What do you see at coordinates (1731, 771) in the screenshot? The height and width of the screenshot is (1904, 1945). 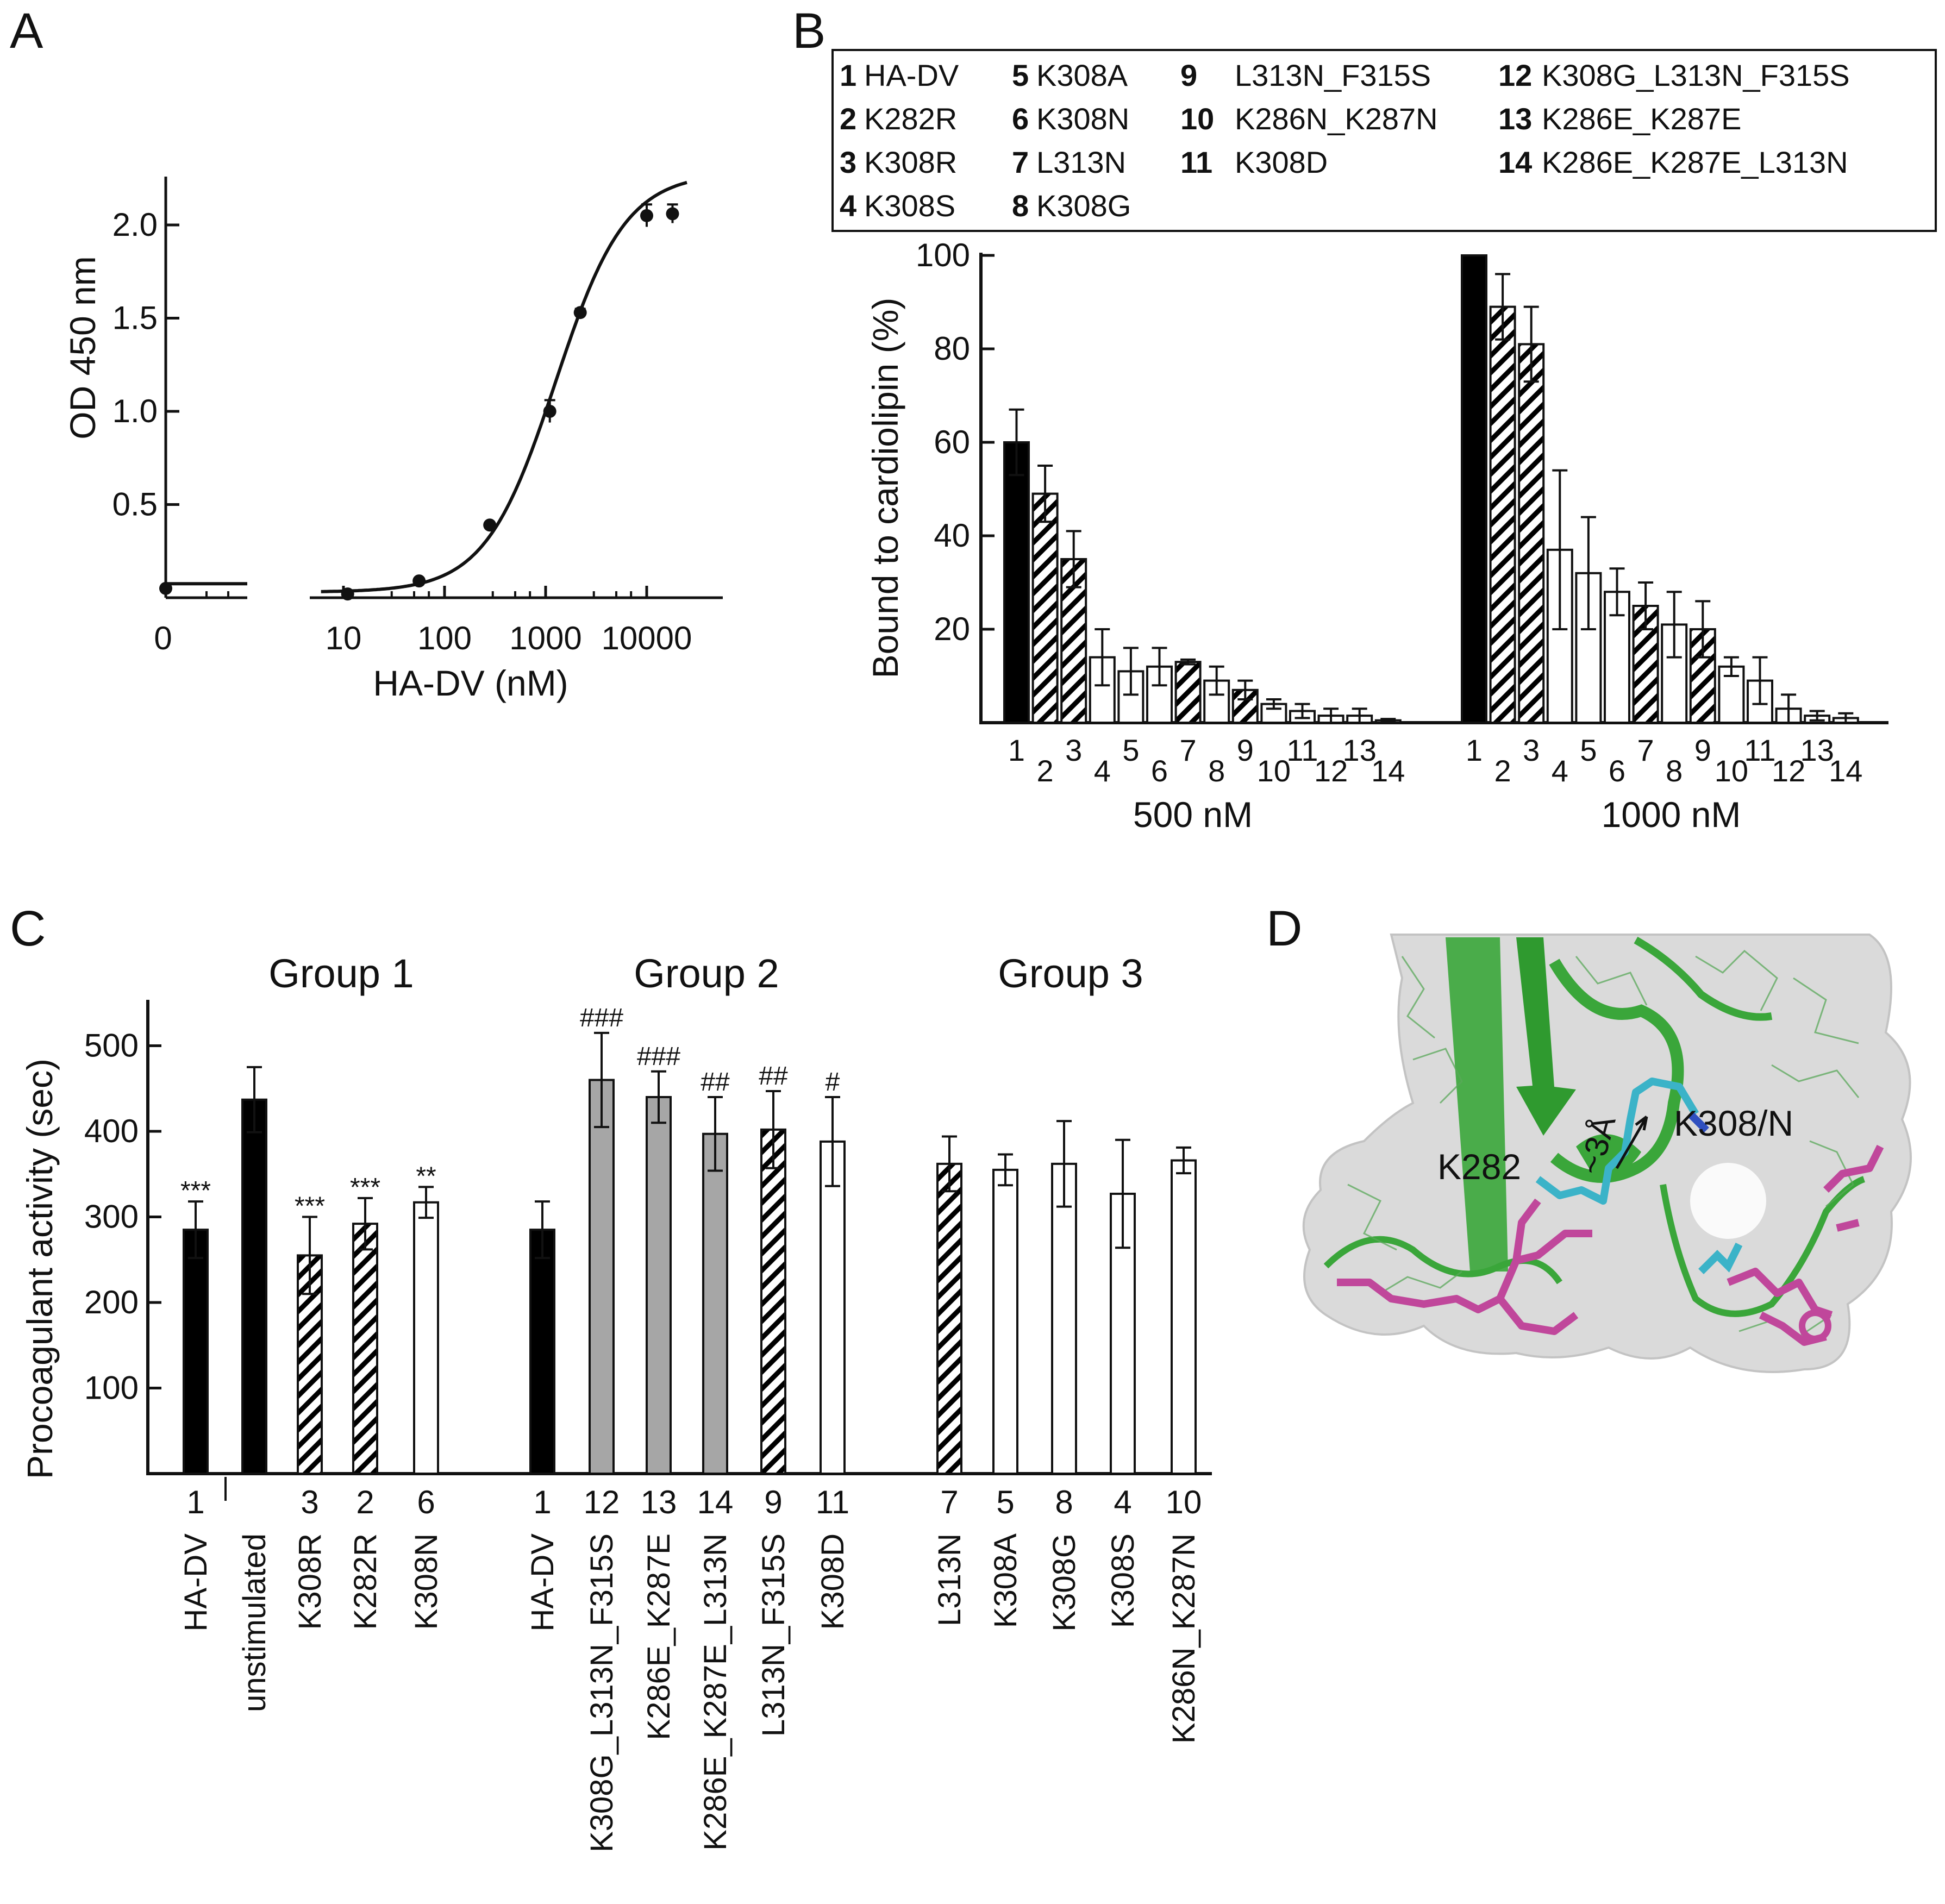 I see `panel-b-bar-number: 10` at bounding box center [1731, 771].